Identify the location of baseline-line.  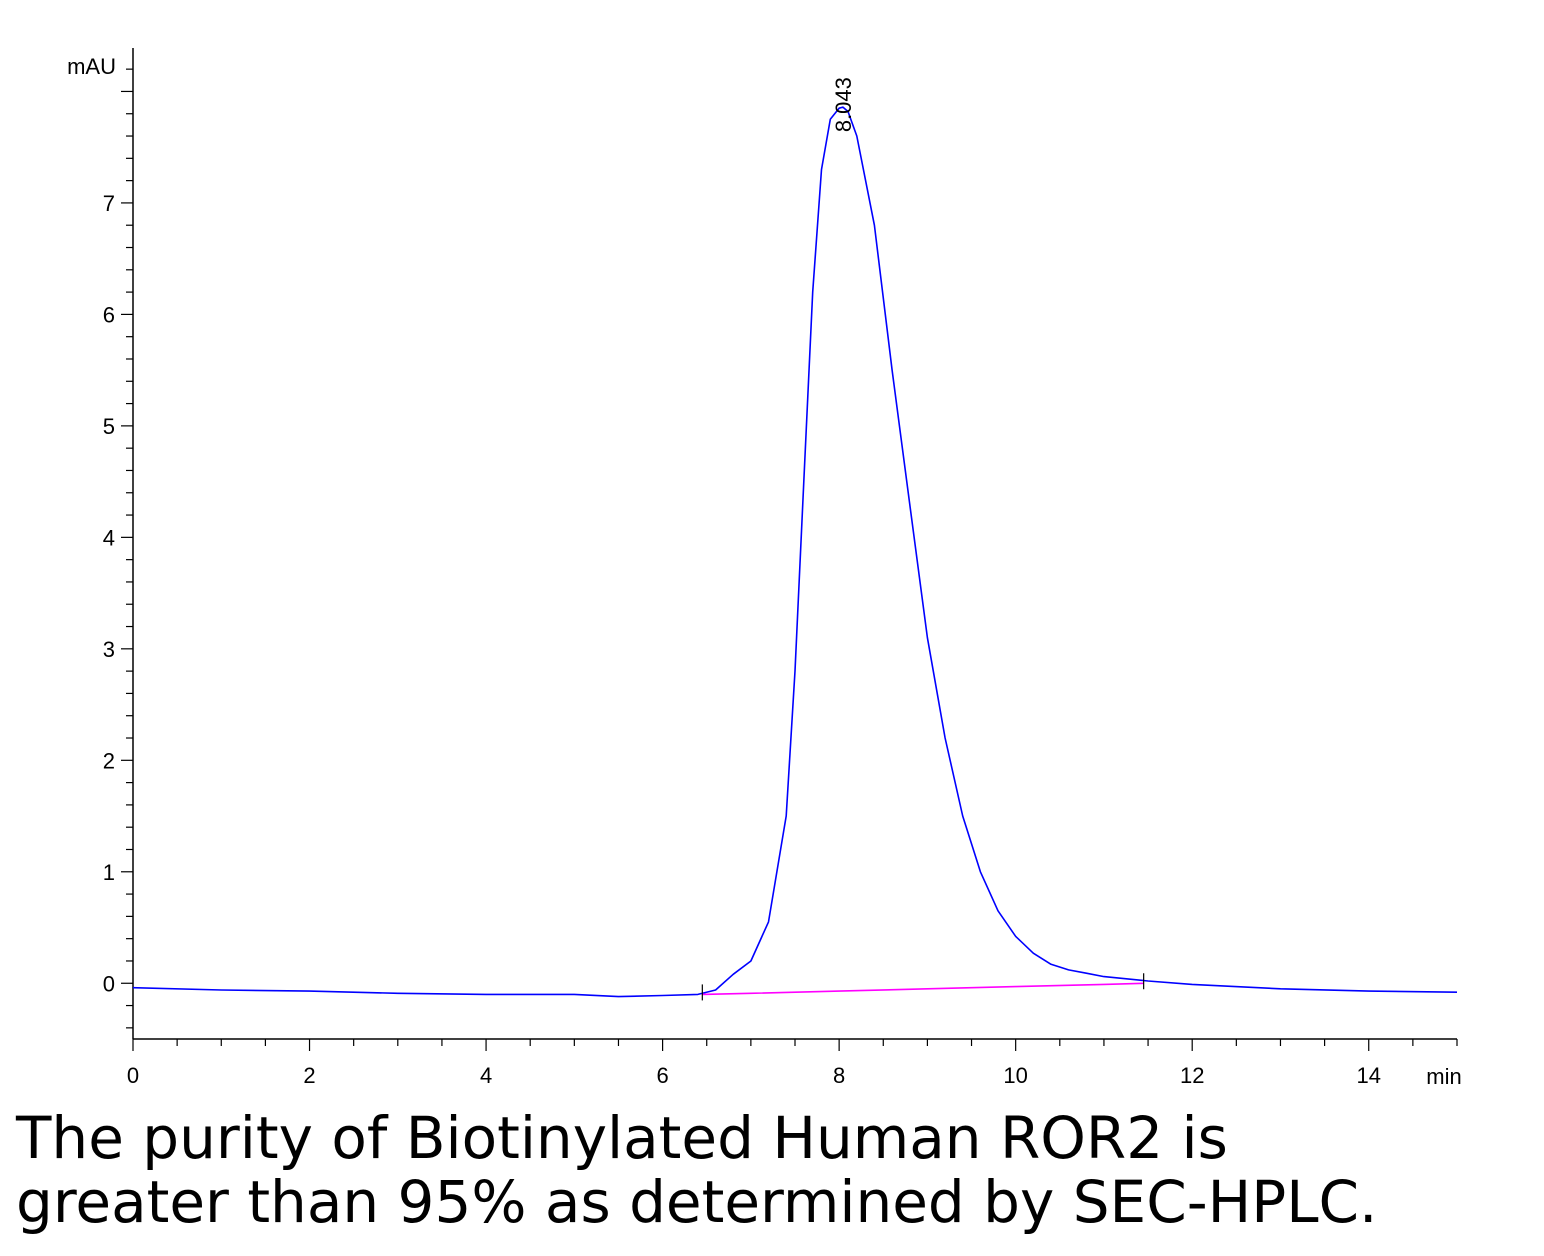
(923, 989).